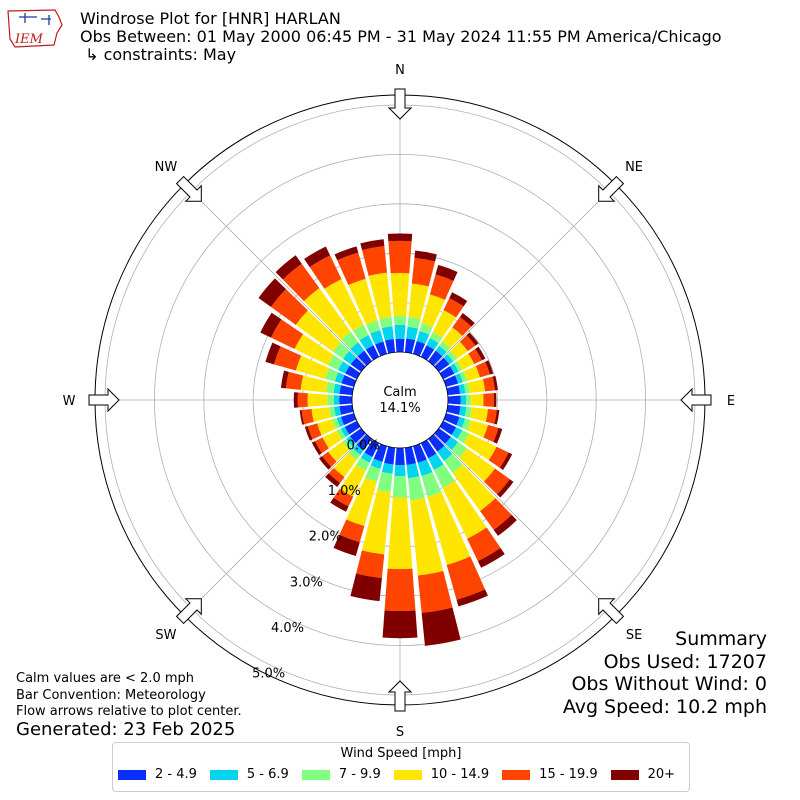 This screenshot has width=800, height=800. I want to click on summary-obs-used: Obs Used: 17207, so click(685, 661).